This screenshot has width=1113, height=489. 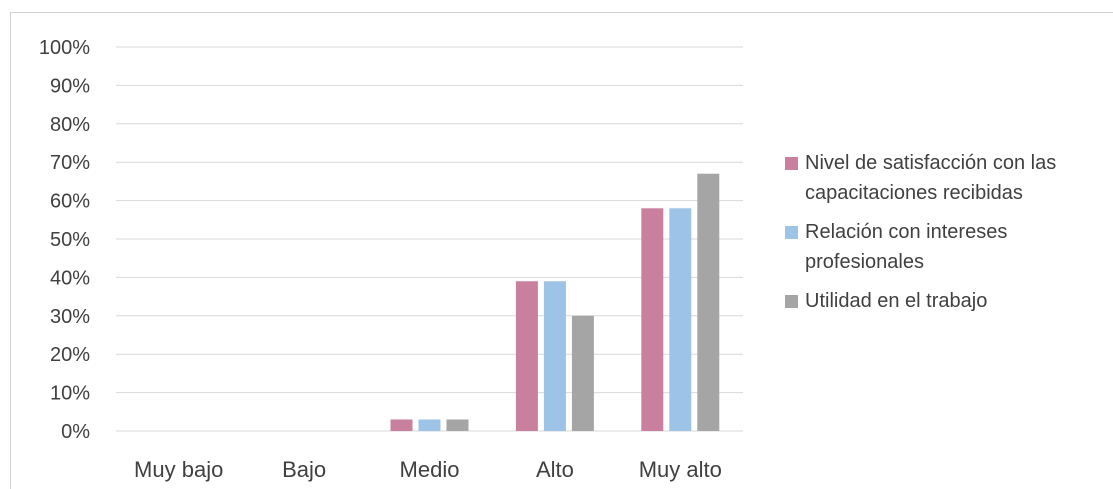 I want to click on y-tick-label: 40%, so click(x=70, y=278).